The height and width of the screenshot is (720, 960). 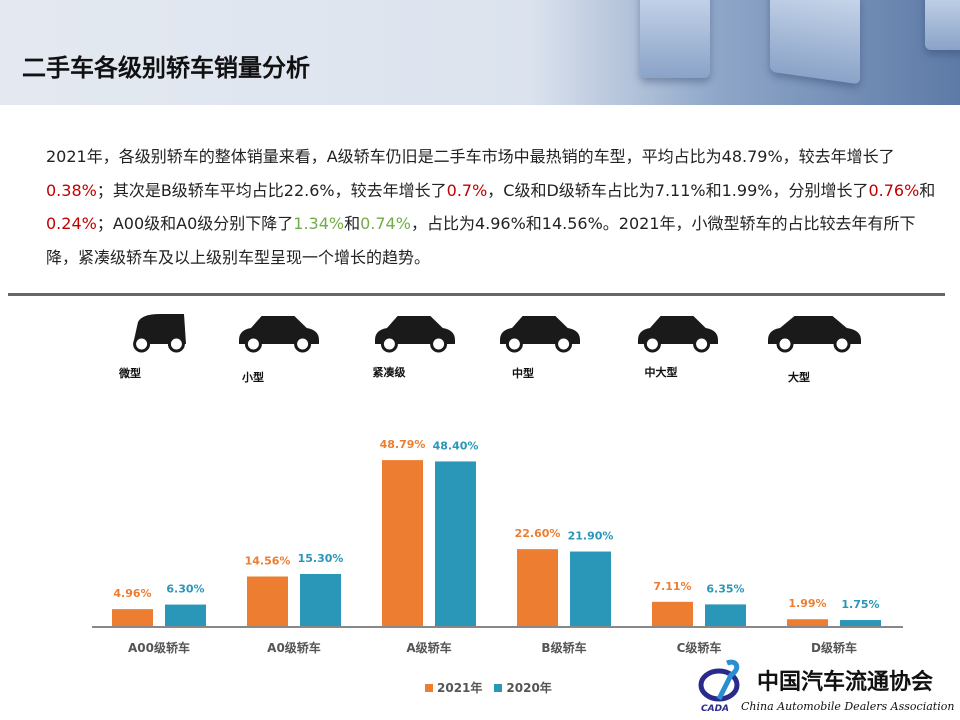 I want to click on data-label: 1.99%, so click(x=807, y=603).